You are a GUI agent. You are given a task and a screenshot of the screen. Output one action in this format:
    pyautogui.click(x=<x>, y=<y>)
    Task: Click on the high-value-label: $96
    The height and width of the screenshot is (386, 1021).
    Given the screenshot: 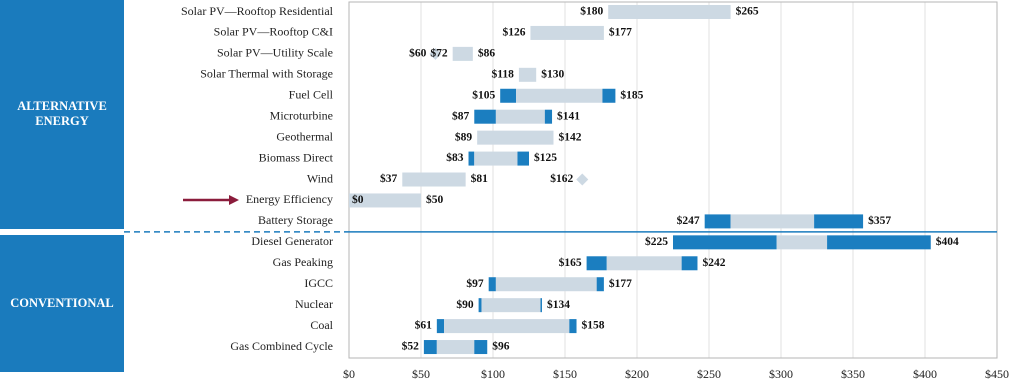 What is the action you would take?
    pyautogui.click(x=501, y=346)
    